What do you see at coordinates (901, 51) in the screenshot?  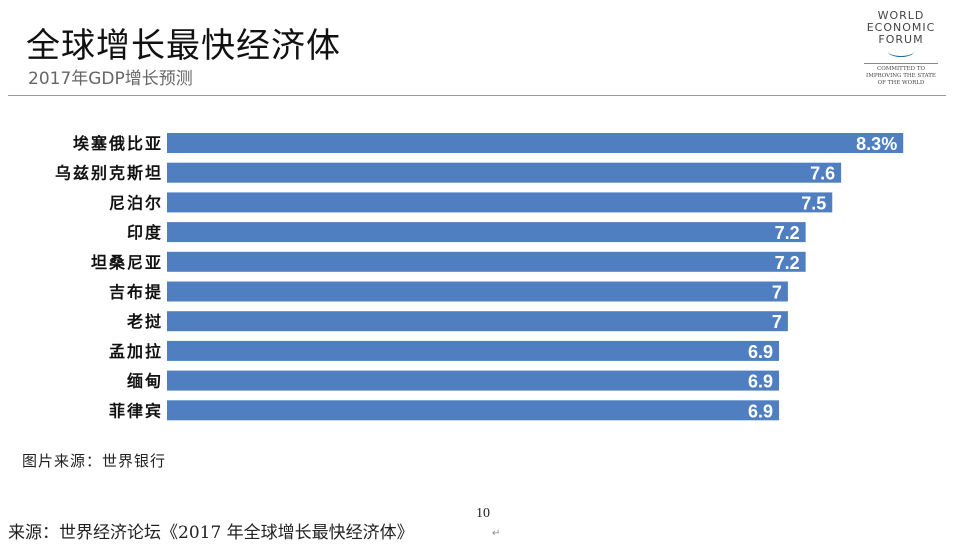 I see `logo-arc-icon` at bounding box center [901, 51].